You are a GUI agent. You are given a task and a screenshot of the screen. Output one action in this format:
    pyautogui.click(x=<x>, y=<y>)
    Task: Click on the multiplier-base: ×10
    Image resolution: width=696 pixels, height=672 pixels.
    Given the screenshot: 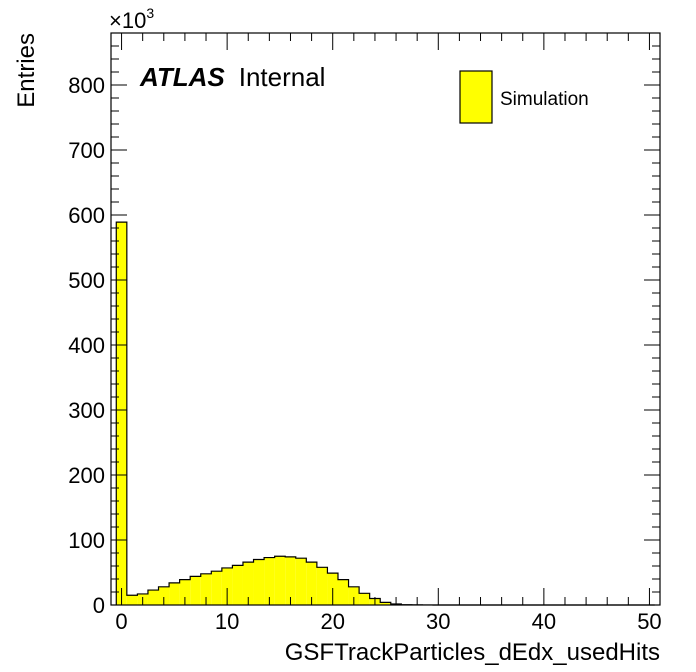 What is the action you would take?
    pyautogui.click(x=127, y=20)
    